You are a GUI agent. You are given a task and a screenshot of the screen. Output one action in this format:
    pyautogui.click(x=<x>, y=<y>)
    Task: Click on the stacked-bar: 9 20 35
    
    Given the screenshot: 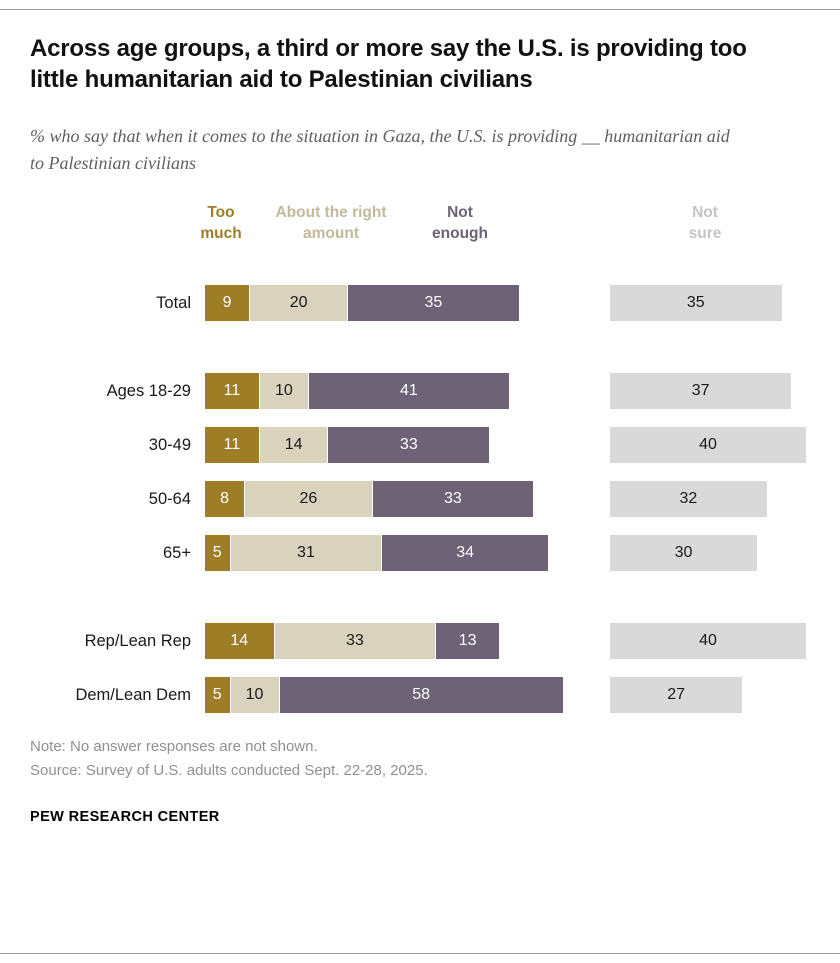 What is the action you would take?
    pyautogui.click(x=407, y=303)
    